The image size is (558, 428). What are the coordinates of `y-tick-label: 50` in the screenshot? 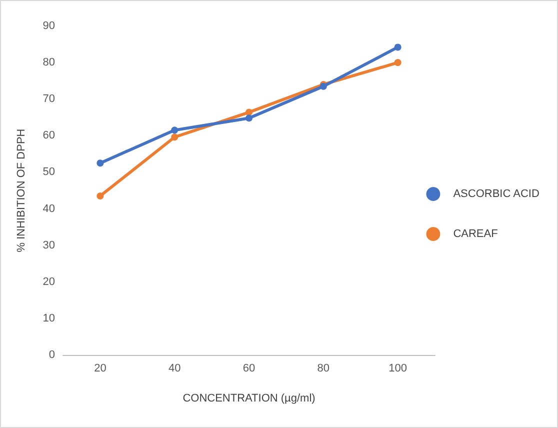 It's located at (48, 172).